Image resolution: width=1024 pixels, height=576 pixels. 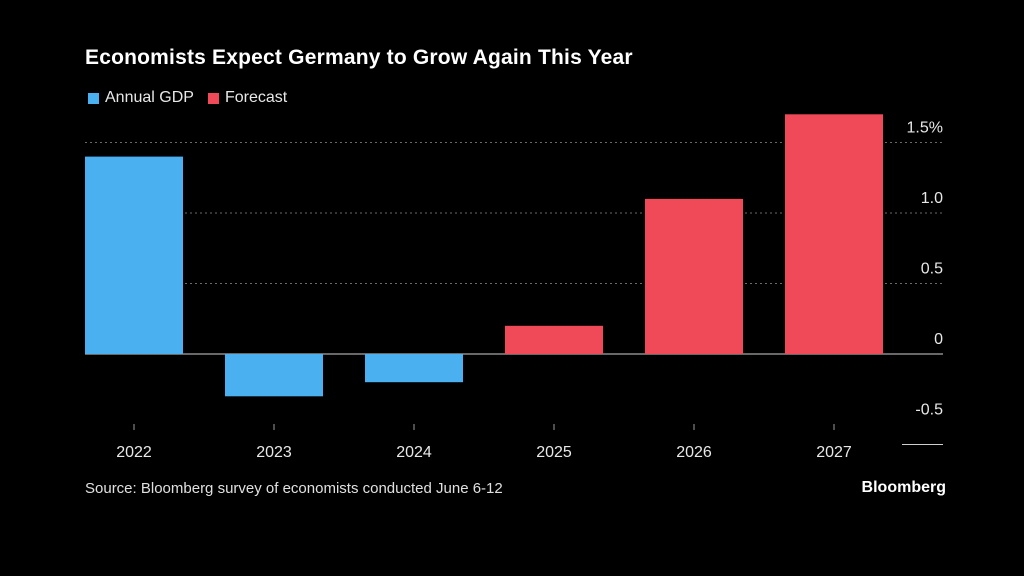 I want to click on bar-forecast-2026, so click(x=694, y=276).